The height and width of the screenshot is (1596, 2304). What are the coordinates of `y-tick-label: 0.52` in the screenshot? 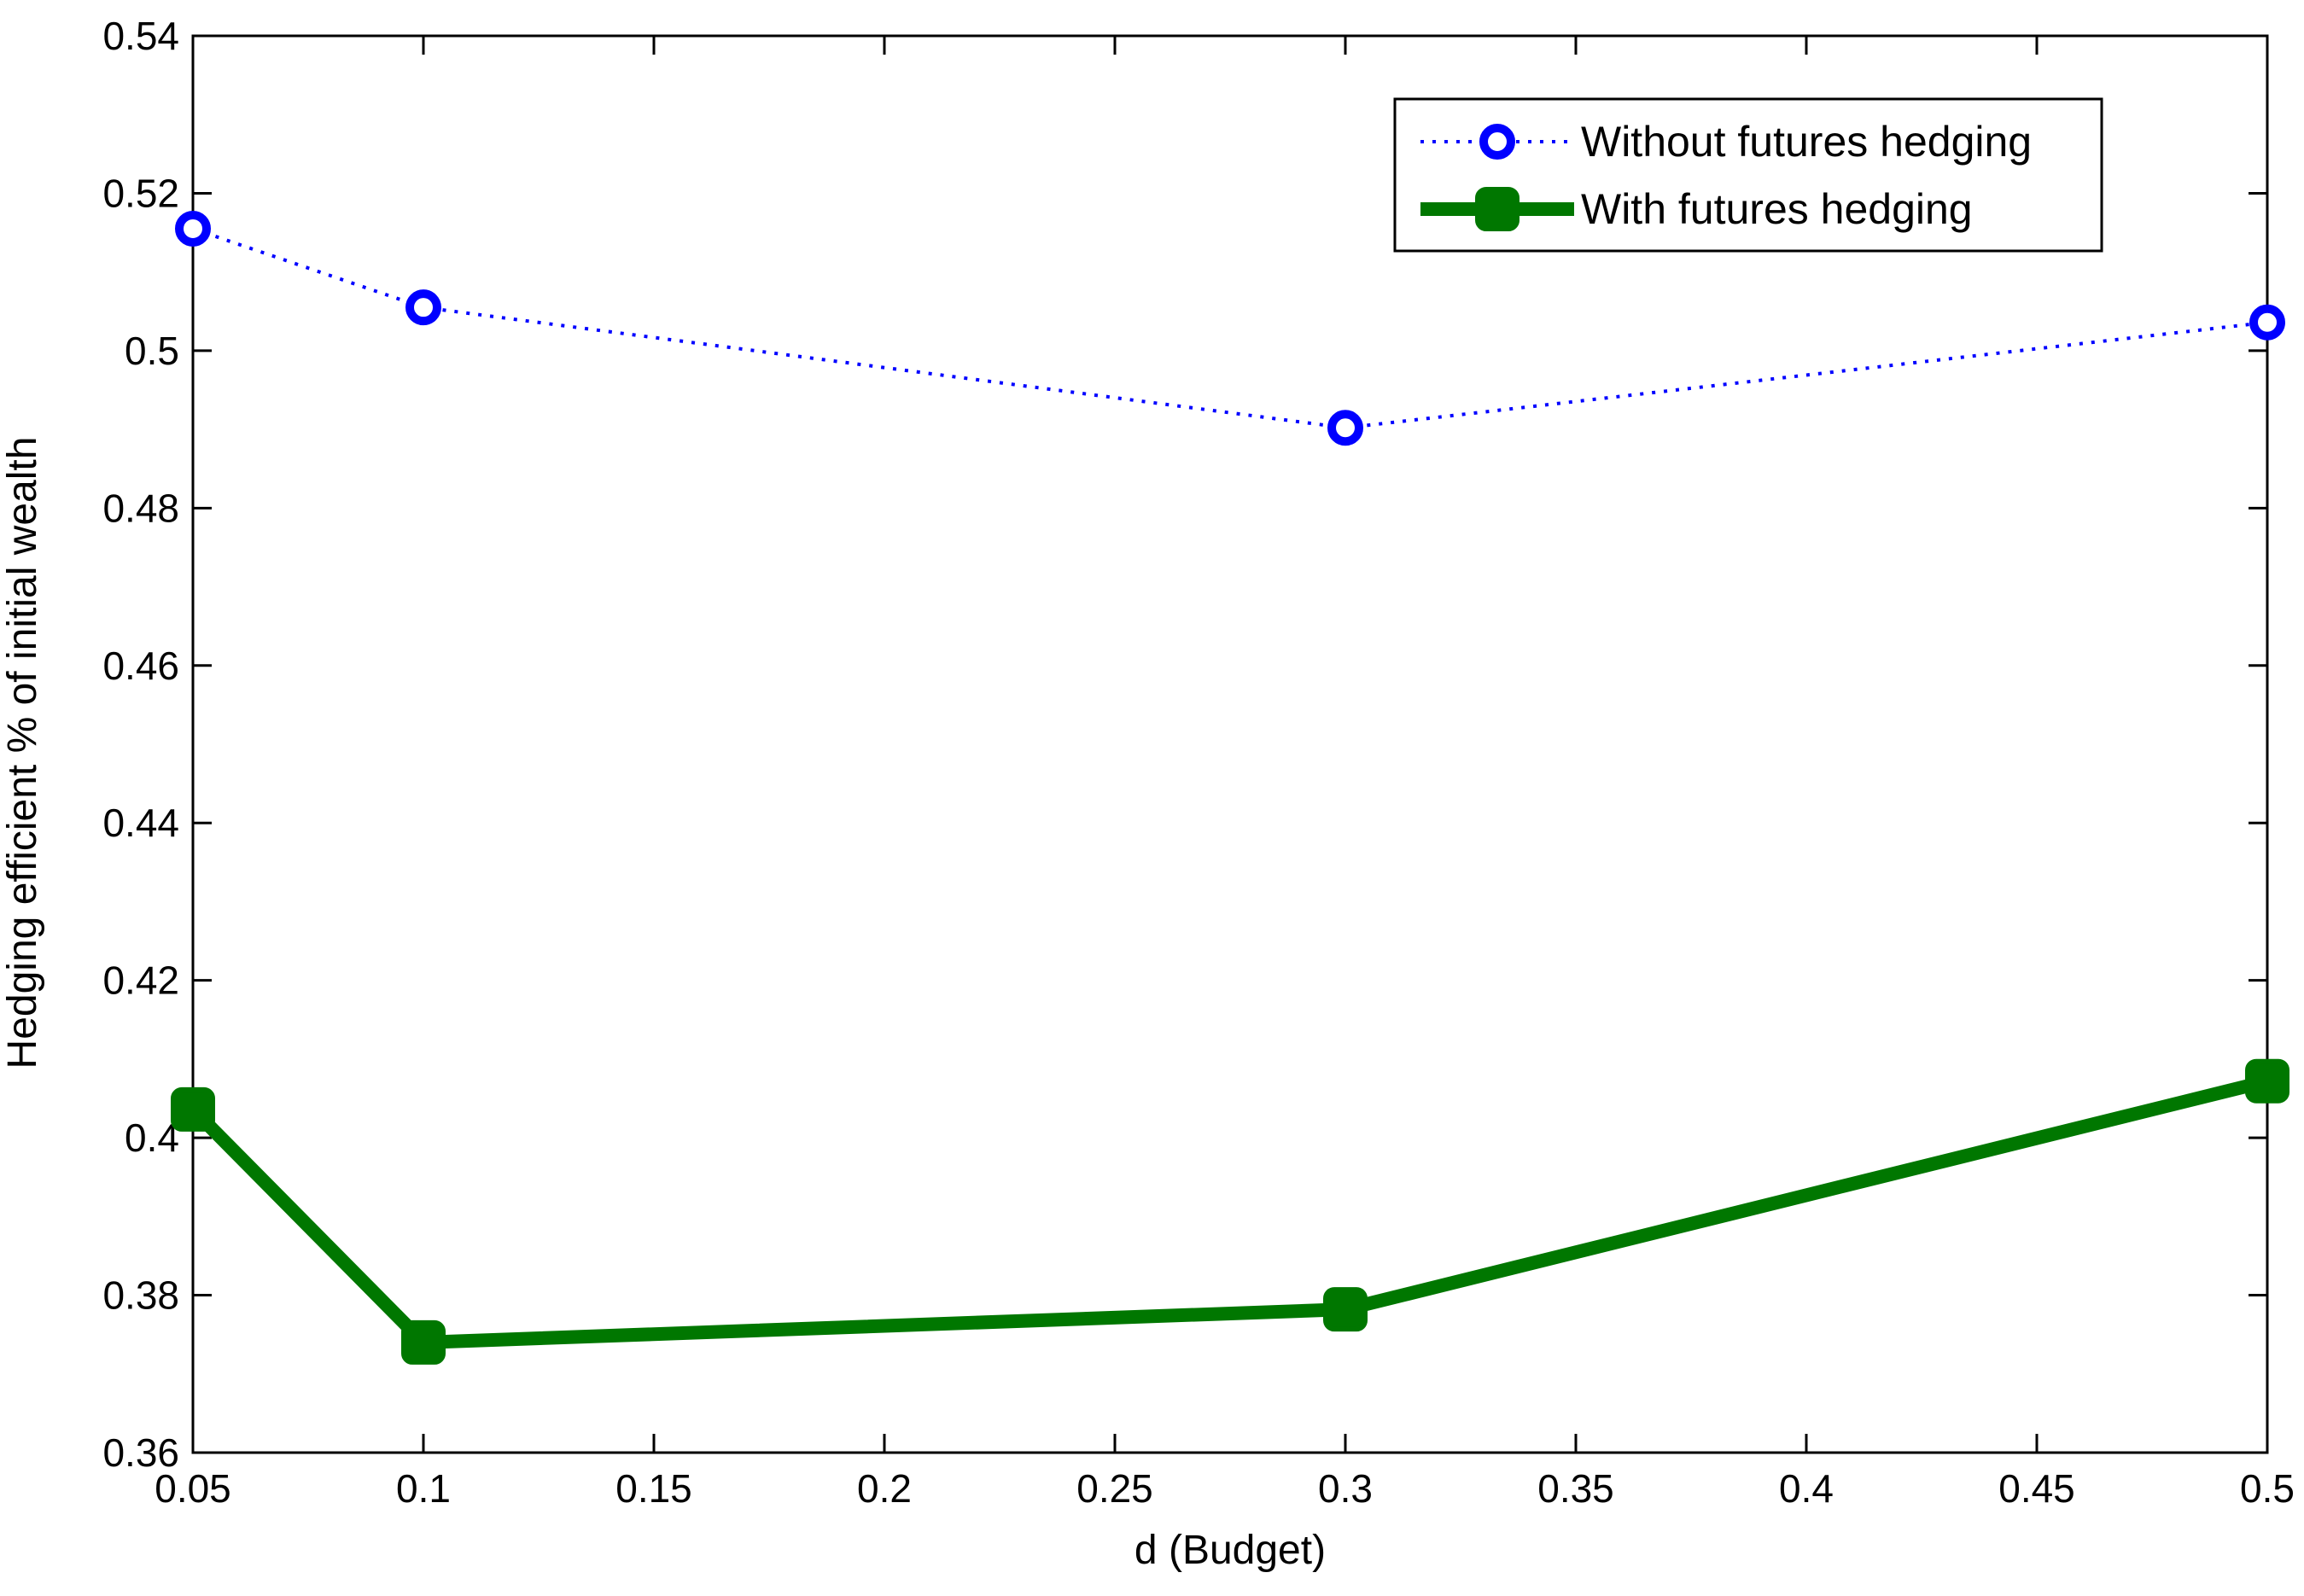 It's located at (140, 193).